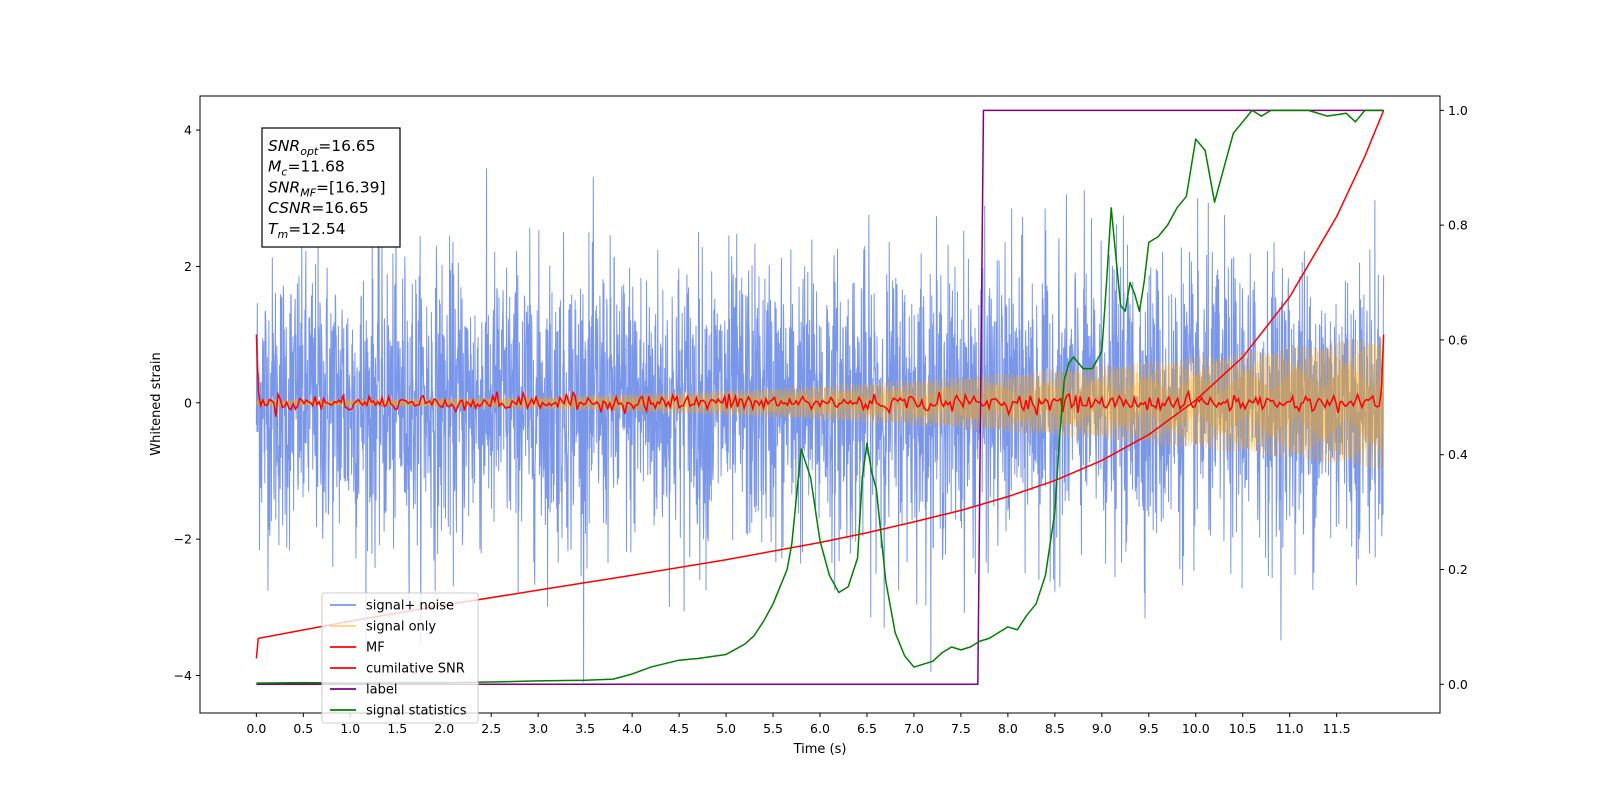  I want to click on x-tick-label: 6.0, so click(820, 728).